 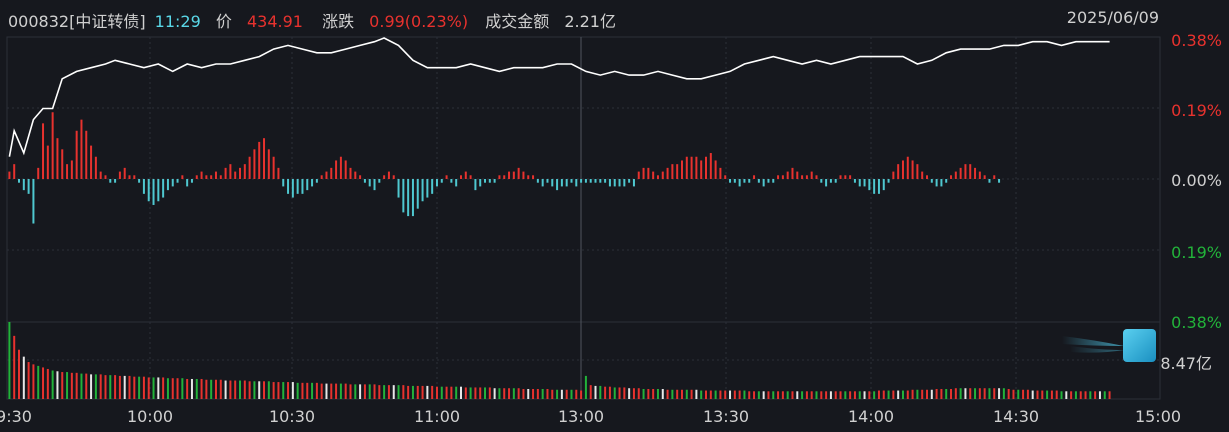 What do you see at coordinates (726, 416) in the screenshot?
I see `x-tick-label: 13:30` at bounding box center [726, 416].